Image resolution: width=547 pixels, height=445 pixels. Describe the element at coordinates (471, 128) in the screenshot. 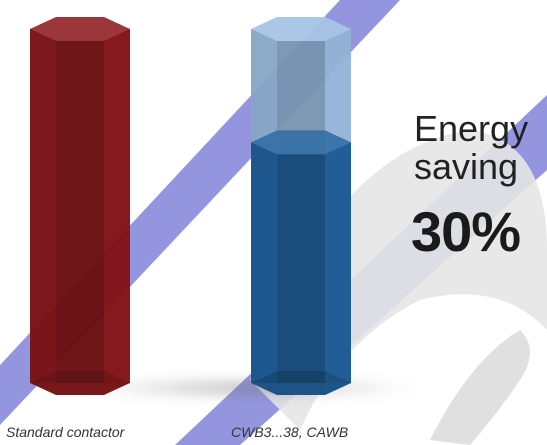

I see `energy-saving-line1: Energy` at that location.